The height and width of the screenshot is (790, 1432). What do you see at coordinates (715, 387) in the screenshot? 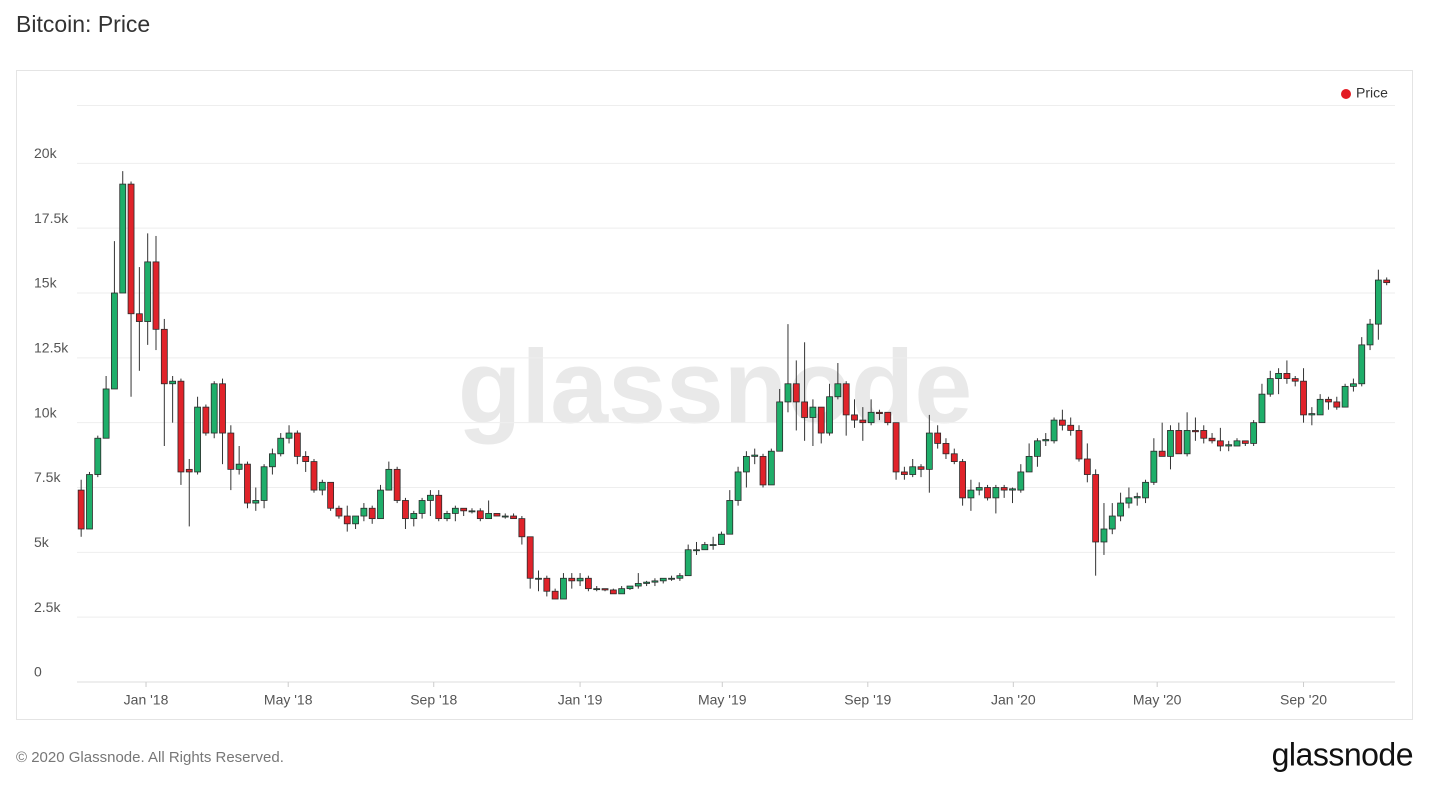
I see `watermark: glassnode` at bounding box center [715, 387].